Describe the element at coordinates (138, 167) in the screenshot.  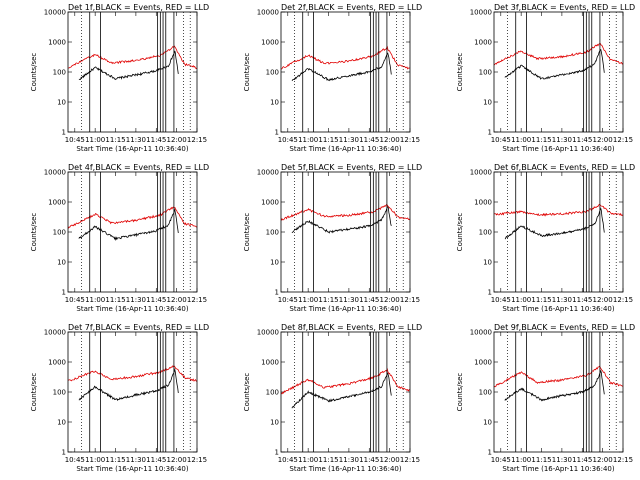
I see `panel-title: Det 4f,BLACK = Events, RED = LLD` at that location.